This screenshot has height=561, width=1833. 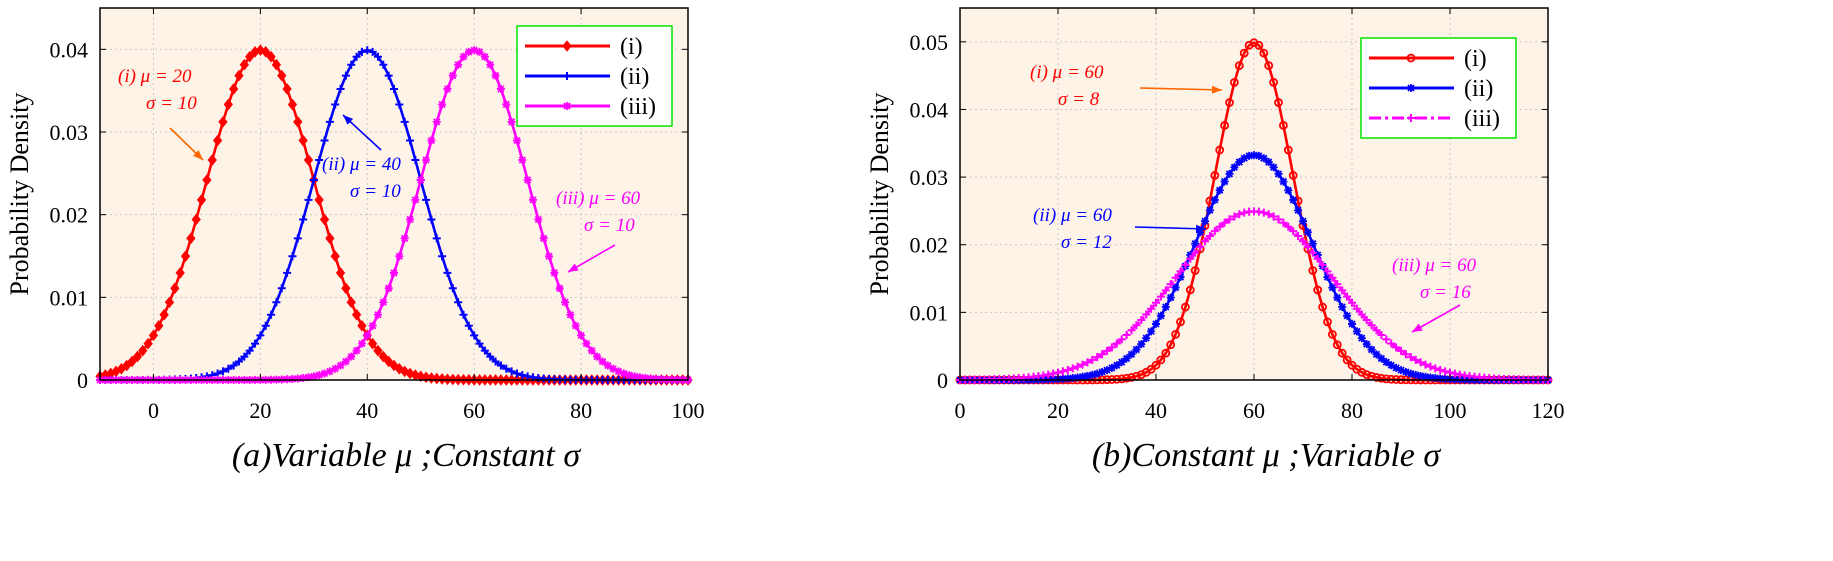 I want to click on annotation-line-2: σ = 10, so click(x=609, y=225).